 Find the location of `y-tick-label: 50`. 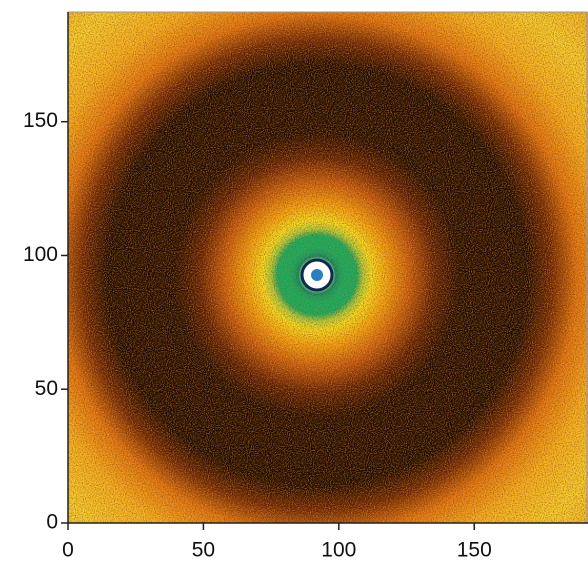

y-tick-label: 50 is located at coordinates (46, 388).